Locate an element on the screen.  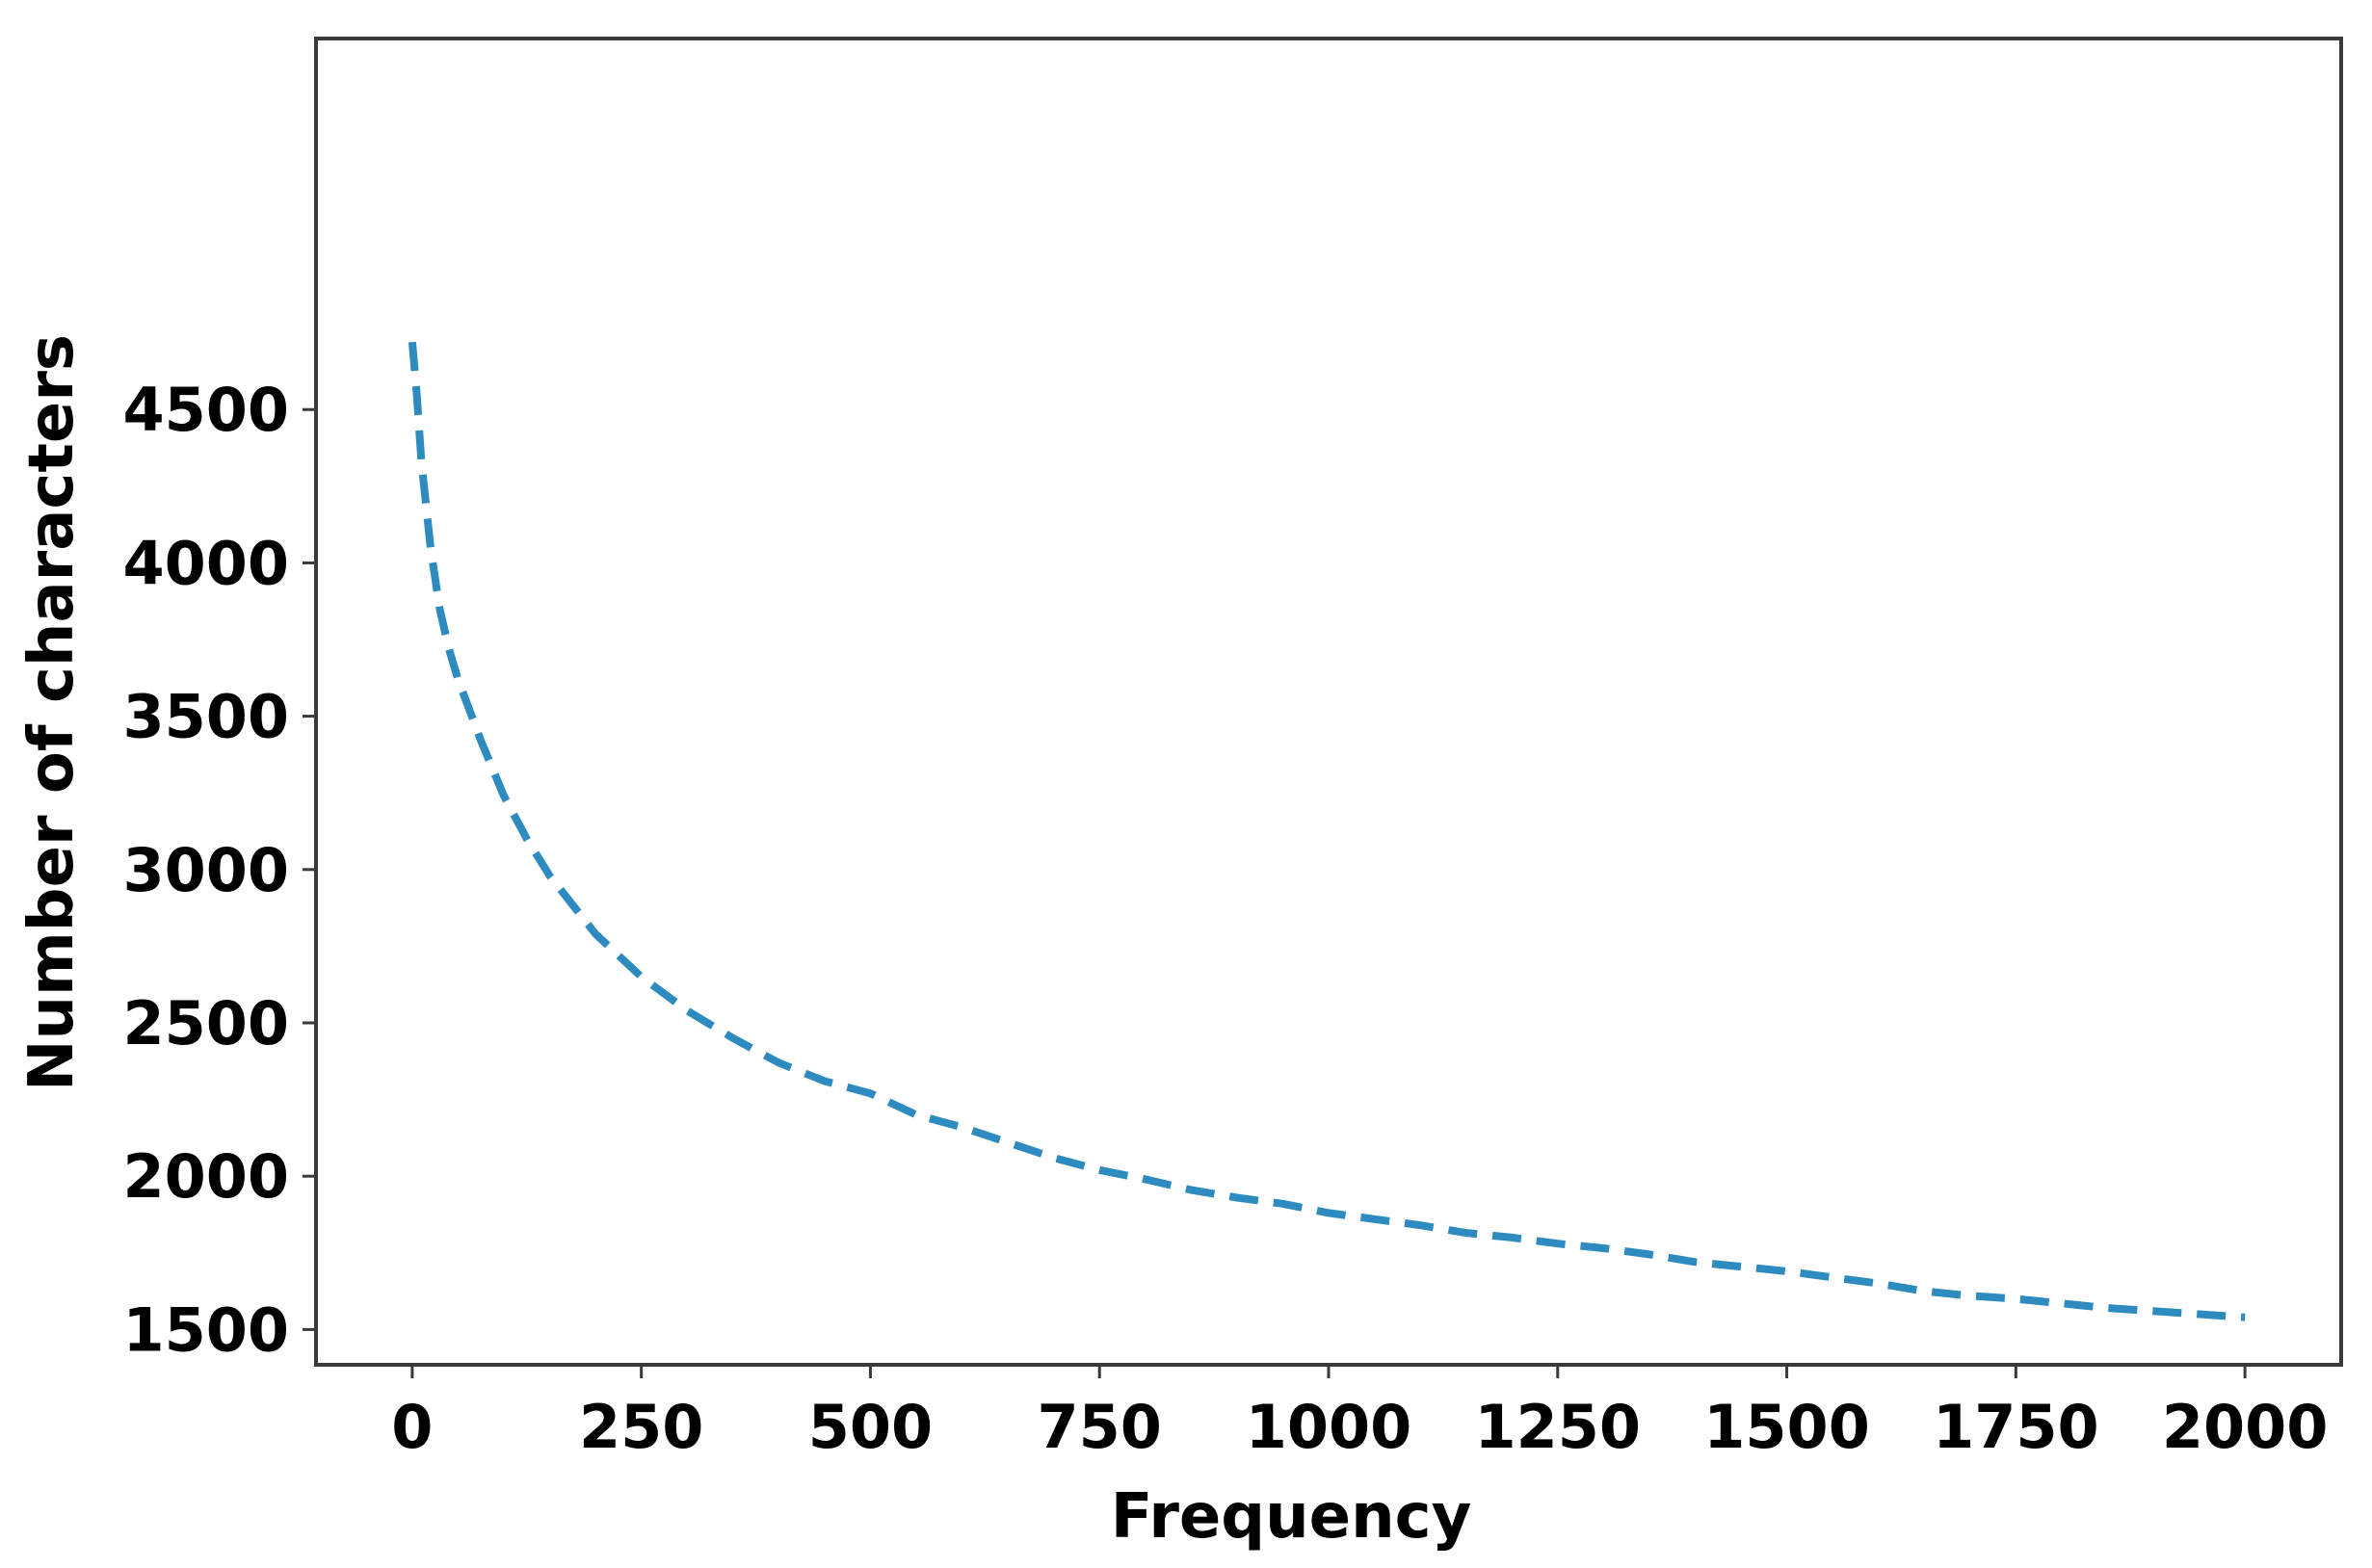
y-tick-label: 2500 is located at coordinates (205, 1023).